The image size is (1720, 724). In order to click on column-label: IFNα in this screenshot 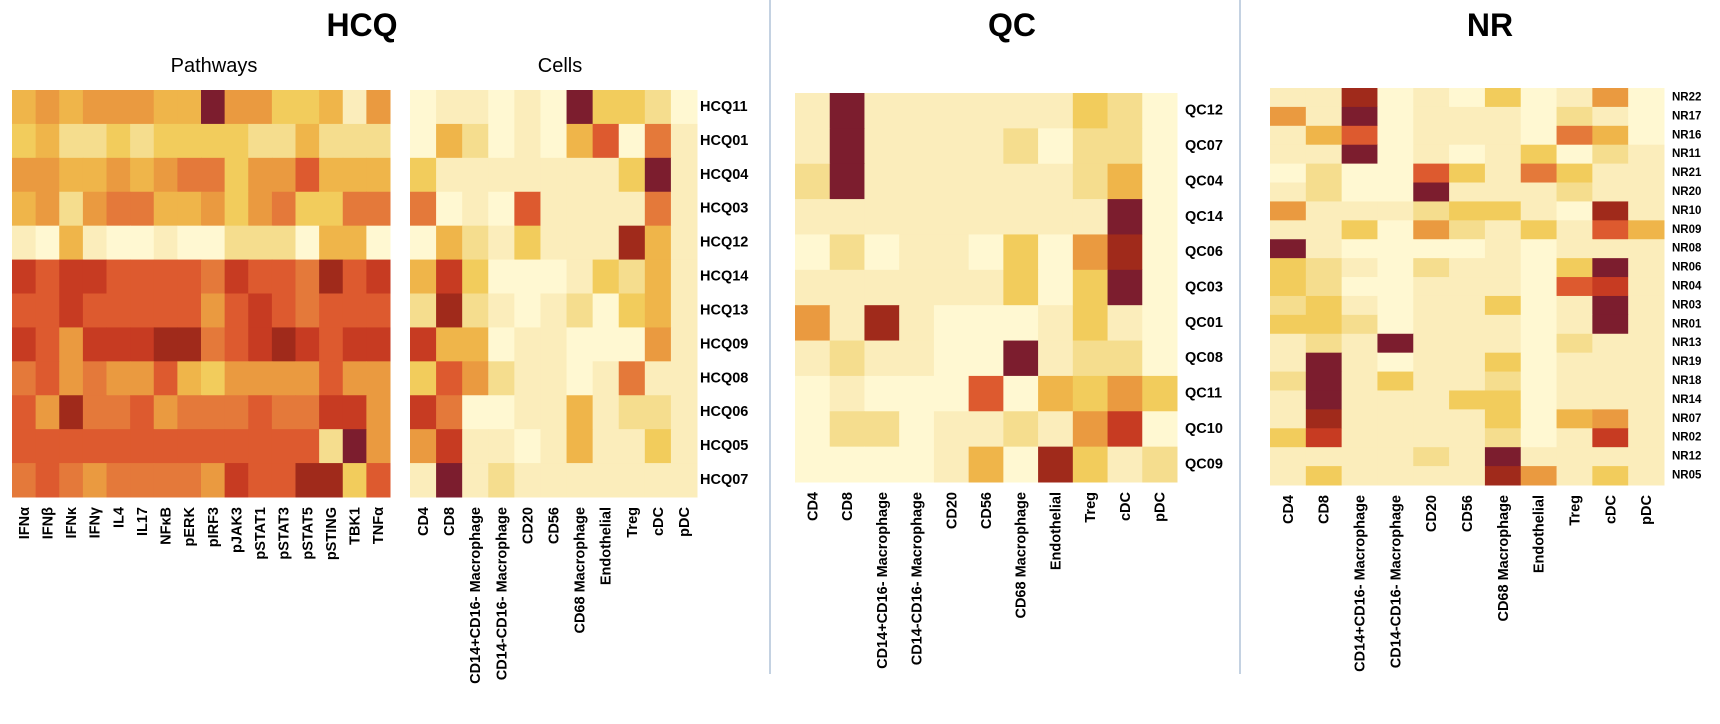, I will do `click(25, 523)`.